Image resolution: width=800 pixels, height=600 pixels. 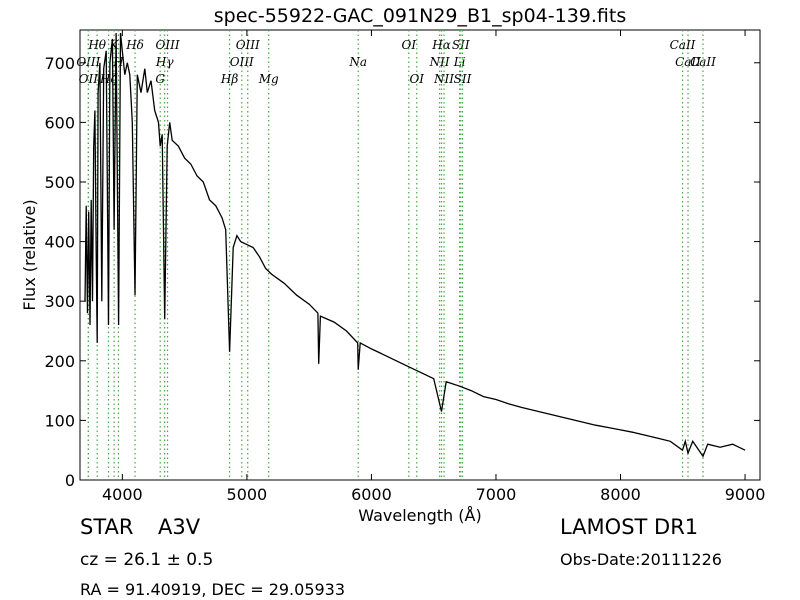 What do you see at coordinates (106, 527) in the screenshot?
I see `class: STAR` at bounding box center [106, 527].